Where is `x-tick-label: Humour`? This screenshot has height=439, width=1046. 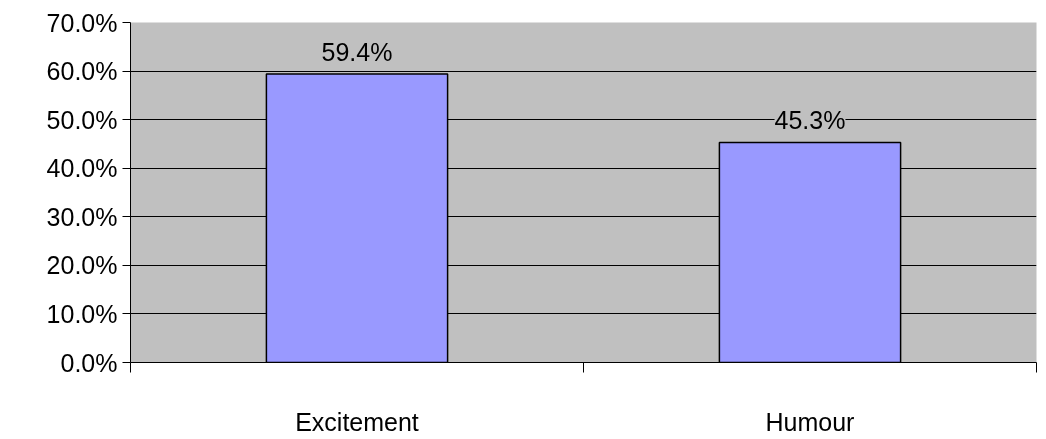
x-tick-label: Humour is located at coordinates (810, 421).